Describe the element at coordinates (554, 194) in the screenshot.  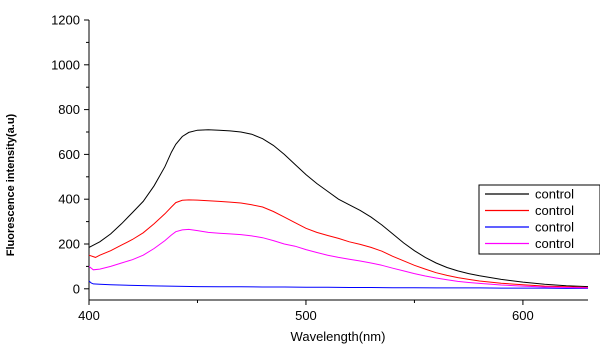
I see `legend-label-1: control` at that location.